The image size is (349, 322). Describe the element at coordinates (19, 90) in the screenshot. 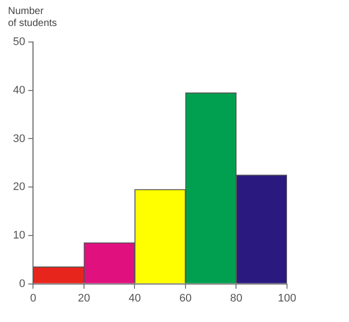

I see `y-tick-label: 40` at that location.